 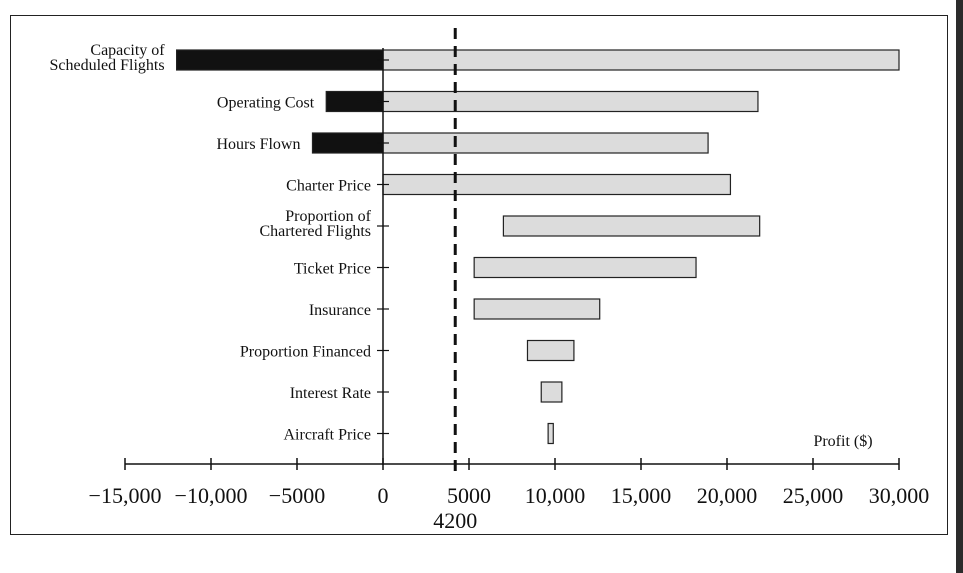 What do you see at coordinates (266, 103) in the screenshot?
I see `category-label: Operating Cost` at bounding box center [266, 103].